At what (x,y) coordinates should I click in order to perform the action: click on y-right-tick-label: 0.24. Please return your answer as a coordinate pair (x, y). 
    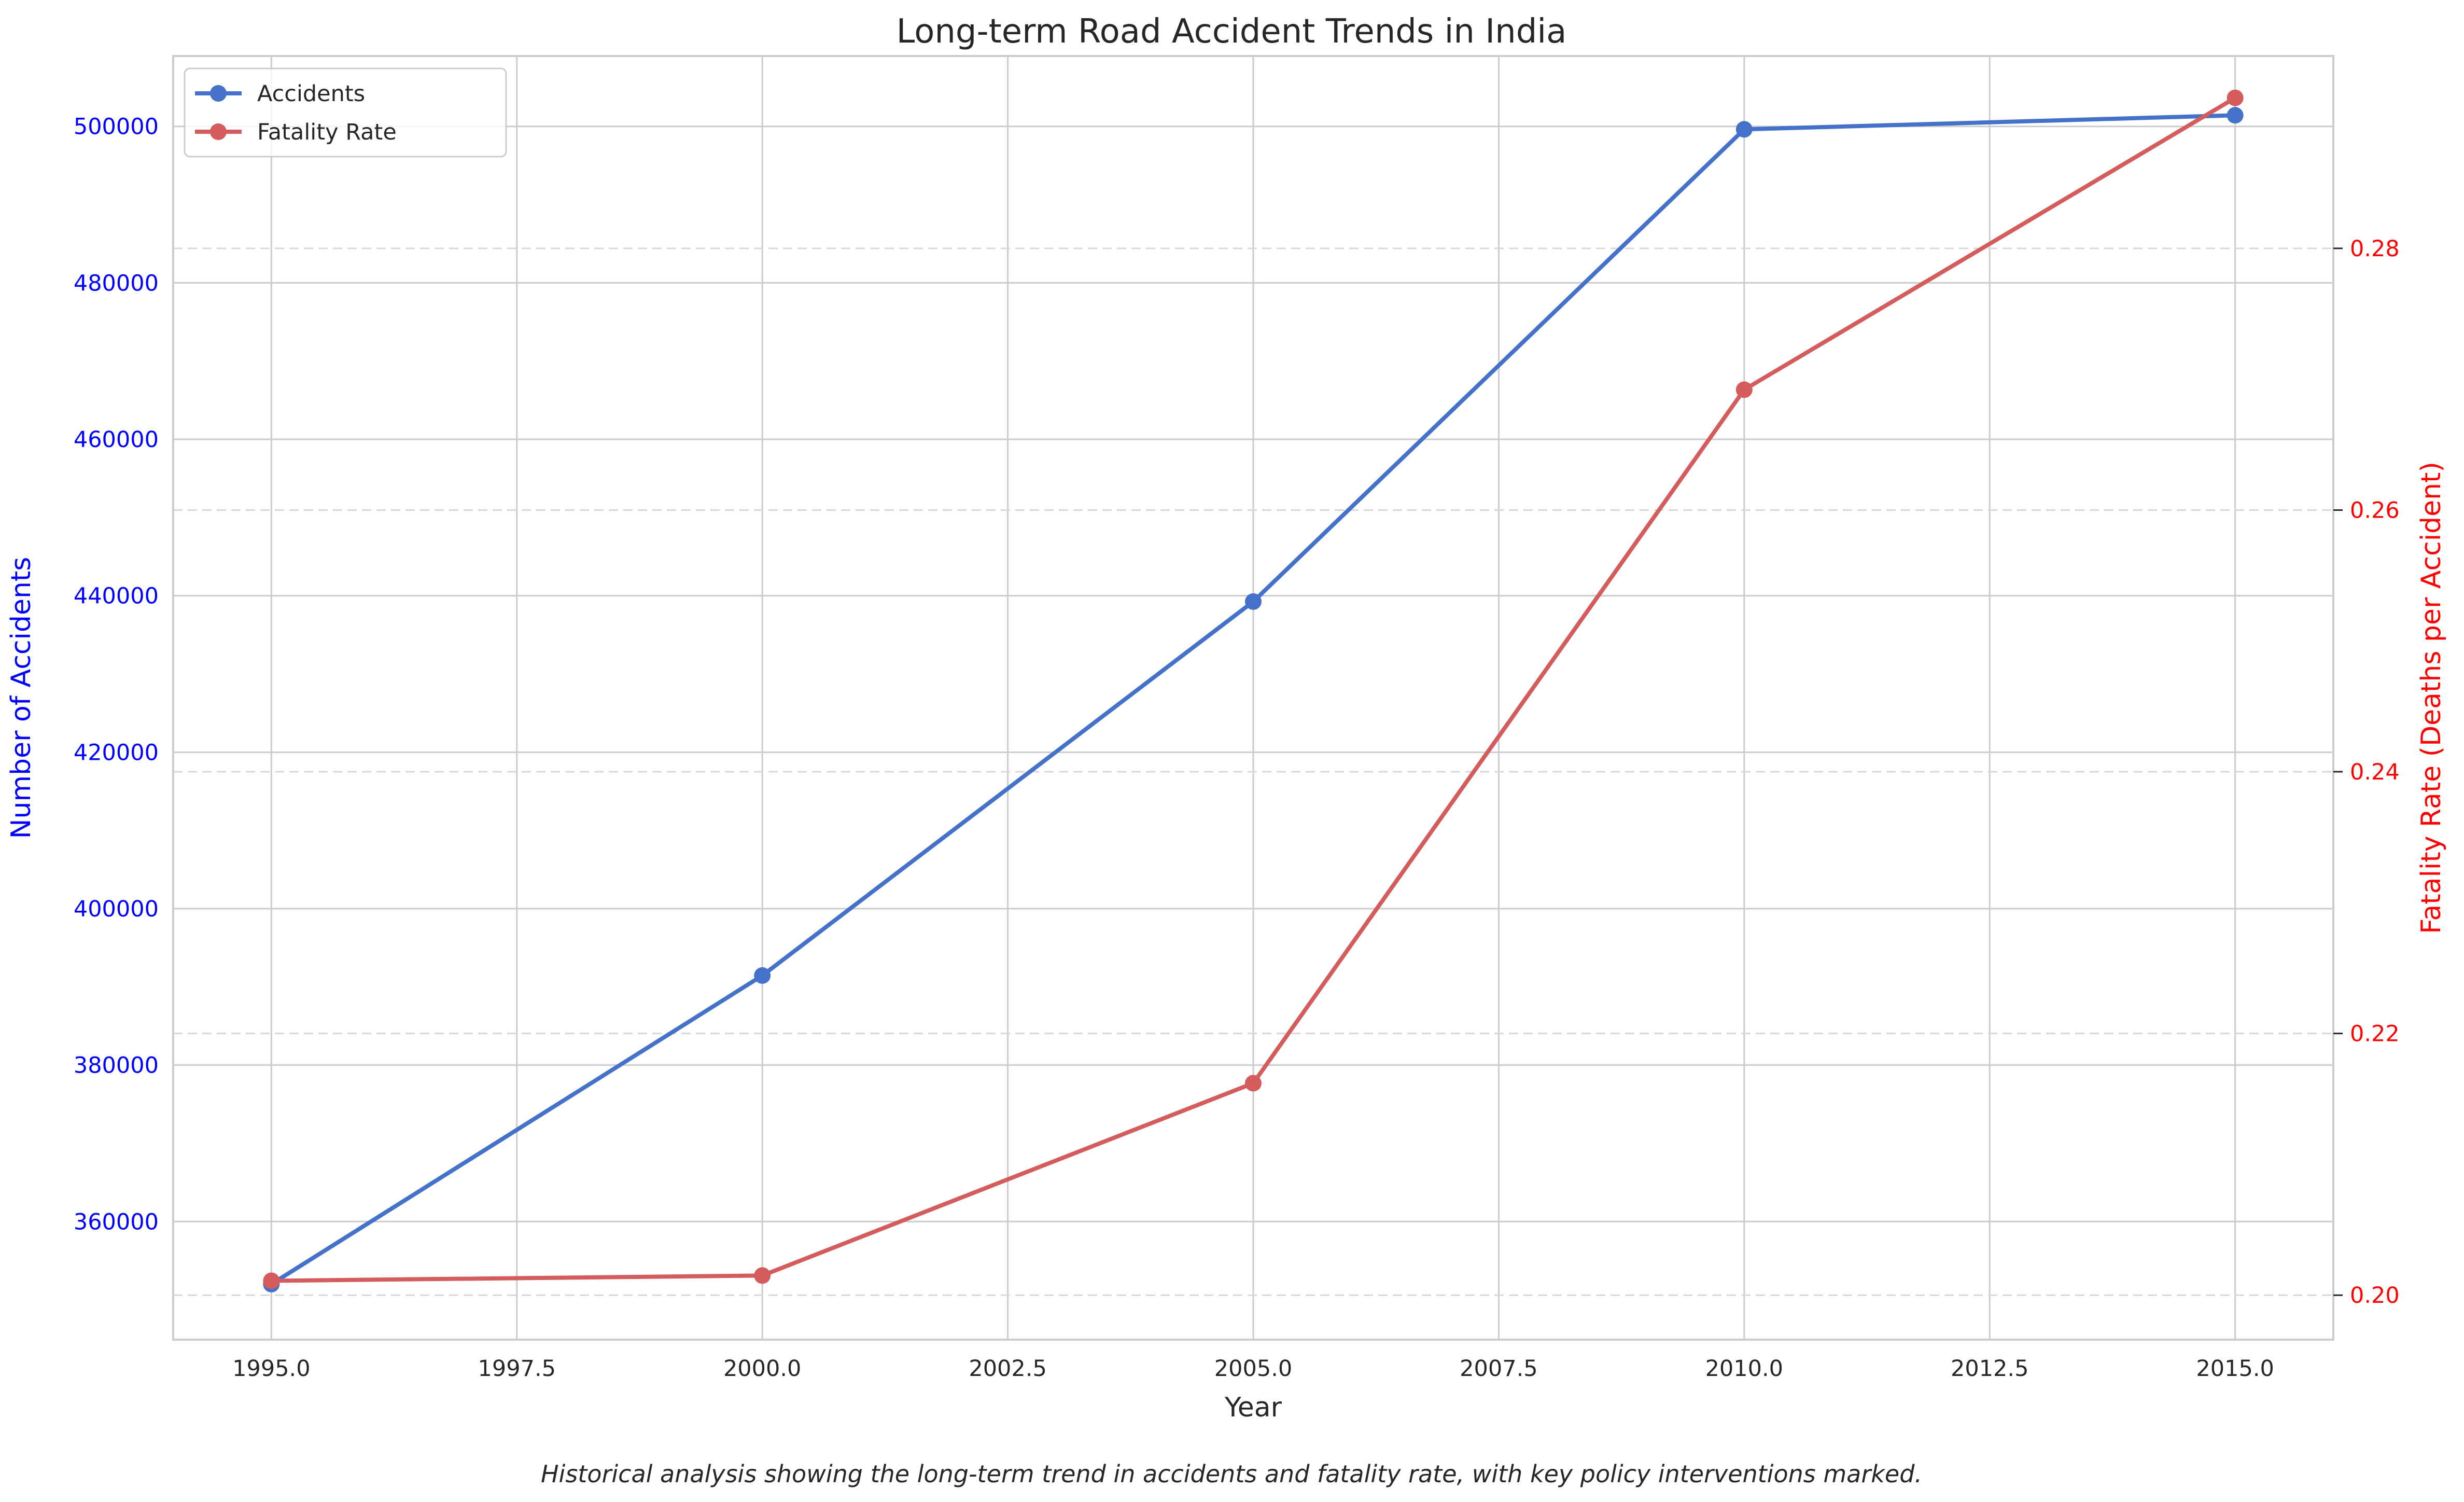
    Looking at the image, I should click on (2375, 772).